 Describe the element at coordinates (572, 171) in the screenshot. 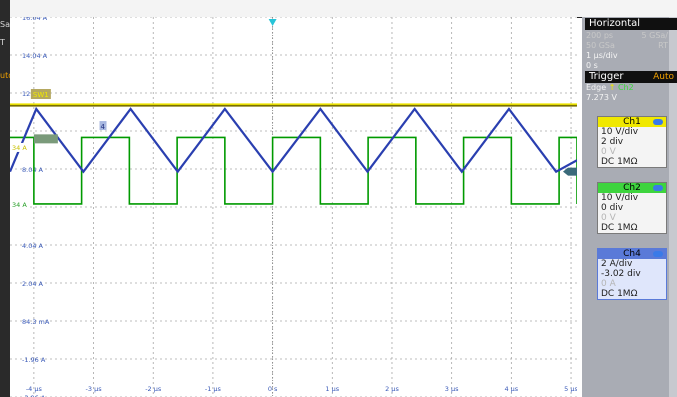

I see `ch4-right-tag` at that location.